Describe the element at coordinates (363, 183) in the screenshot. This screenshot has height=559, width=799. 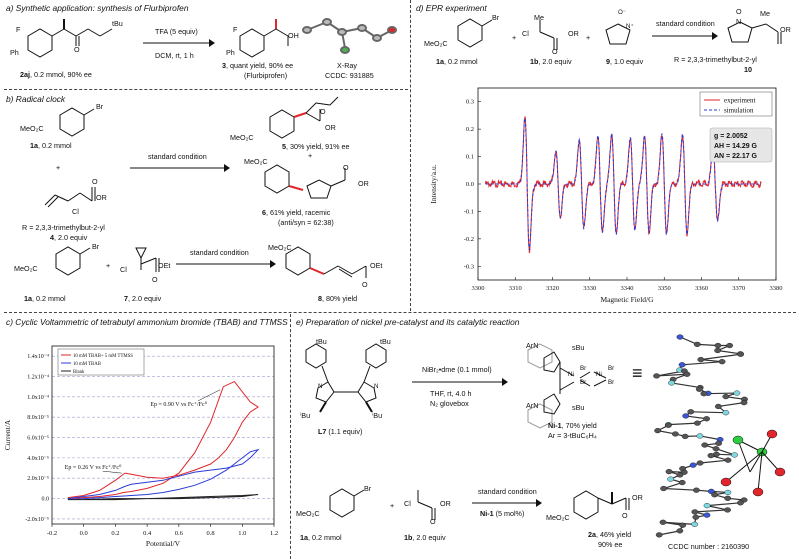
I see `atom-or-6: OR` at that location.